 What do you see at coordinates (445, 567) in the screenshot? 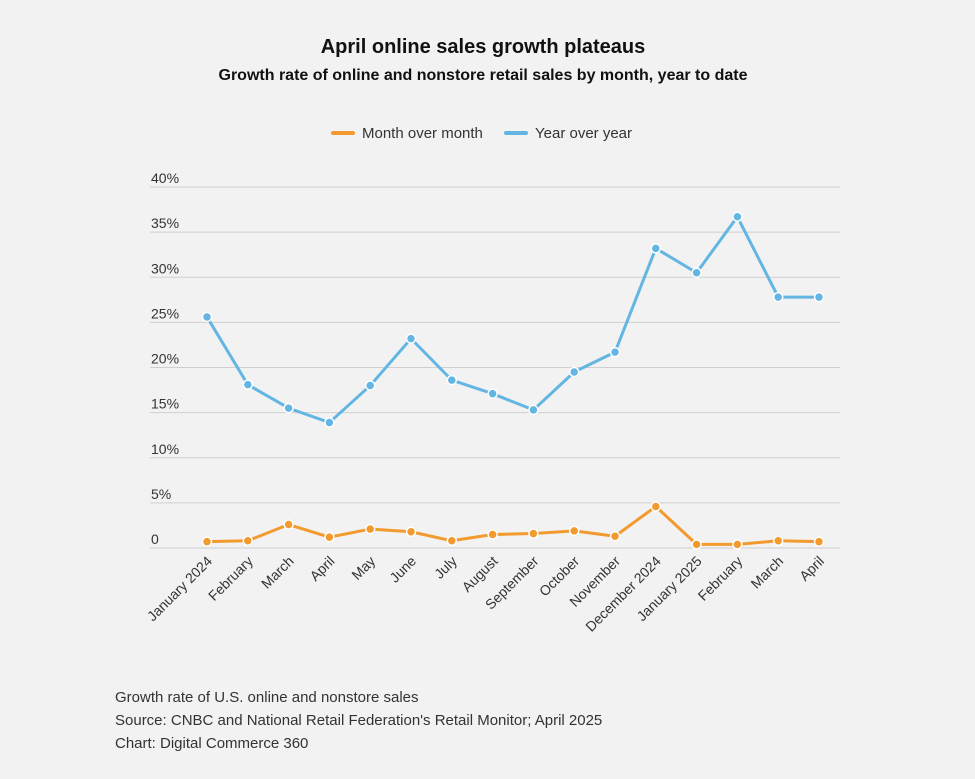
I see `x-tick-label: July` at bounding box center [445, 567].